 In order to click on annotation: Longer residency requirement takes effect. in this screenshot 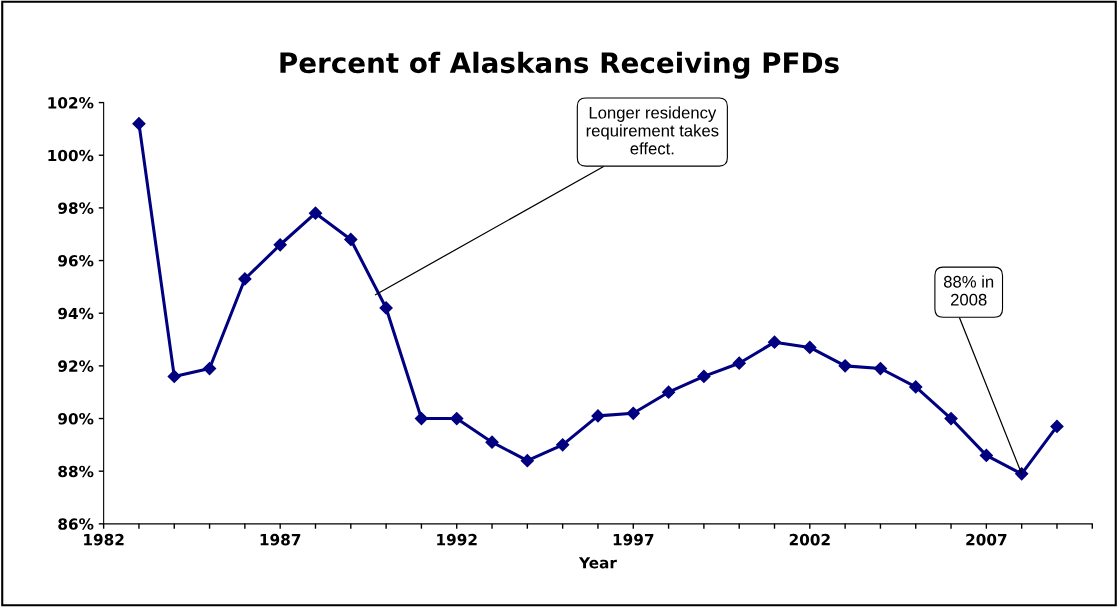, I will do `click(652, 130)`.